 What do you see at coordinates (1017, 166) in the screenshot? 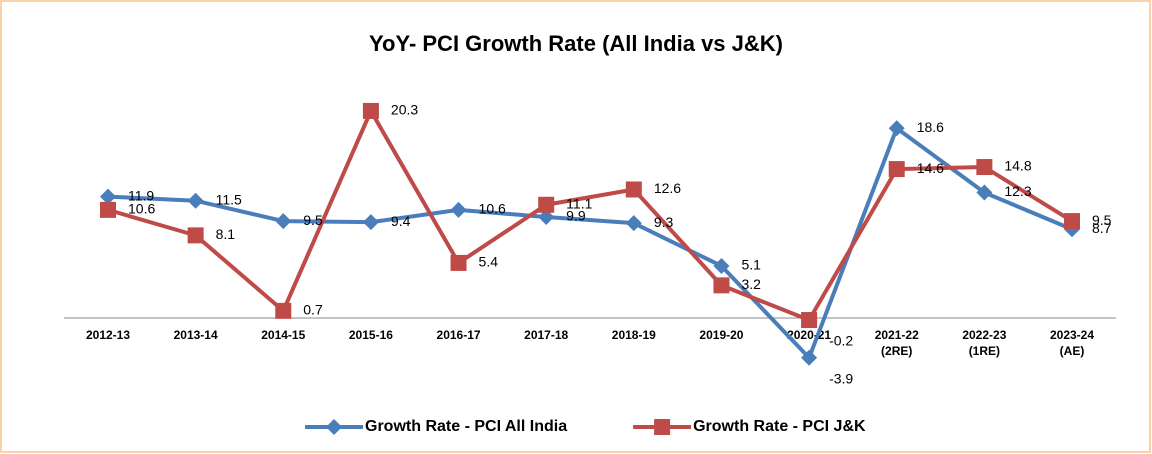
I see `data-label: 14.8` at bounding box center [1017, 166].